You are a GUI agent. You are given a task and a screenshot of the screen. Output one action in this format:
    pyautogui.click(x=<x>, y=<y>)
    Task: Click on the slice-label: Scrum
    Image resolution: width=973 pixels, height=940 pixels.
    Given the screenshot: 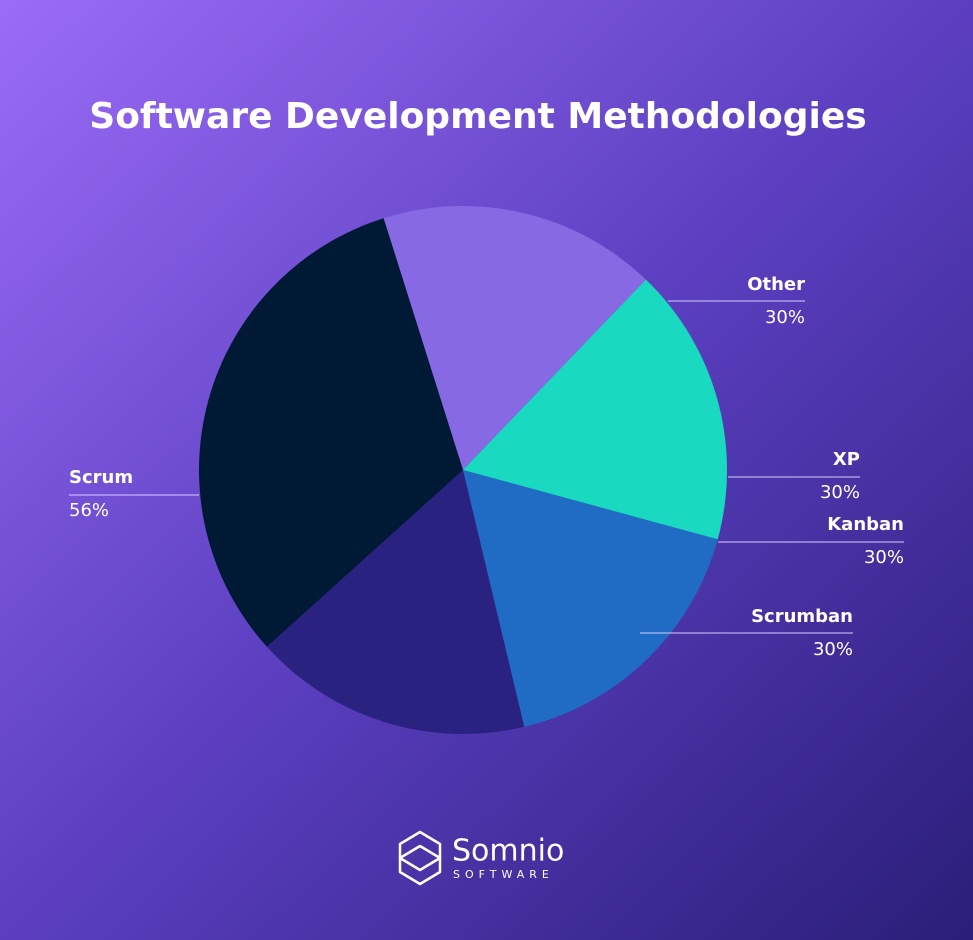 What is the action you would take?
    pyautogui.click(x=101, y=477)
    